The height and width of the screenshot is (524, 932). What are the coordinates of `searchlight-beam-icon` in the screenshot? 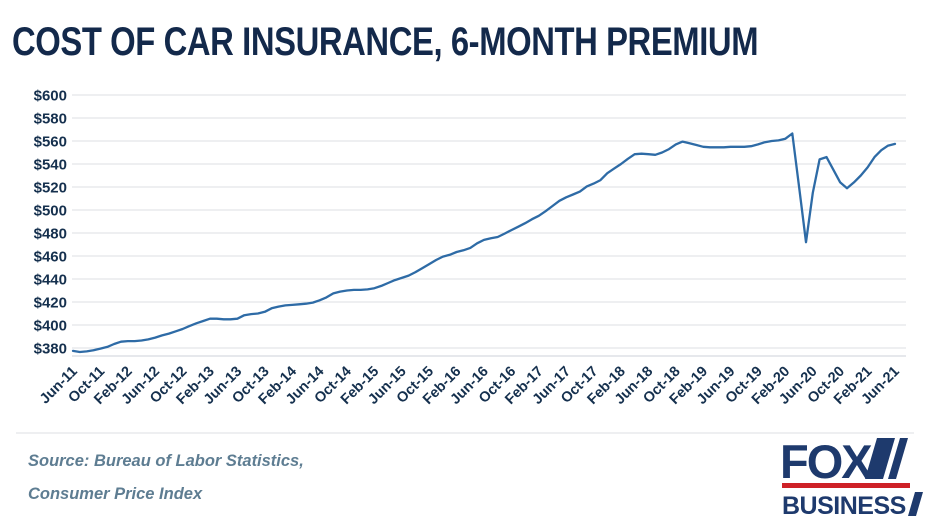 It's located at (880, 458).